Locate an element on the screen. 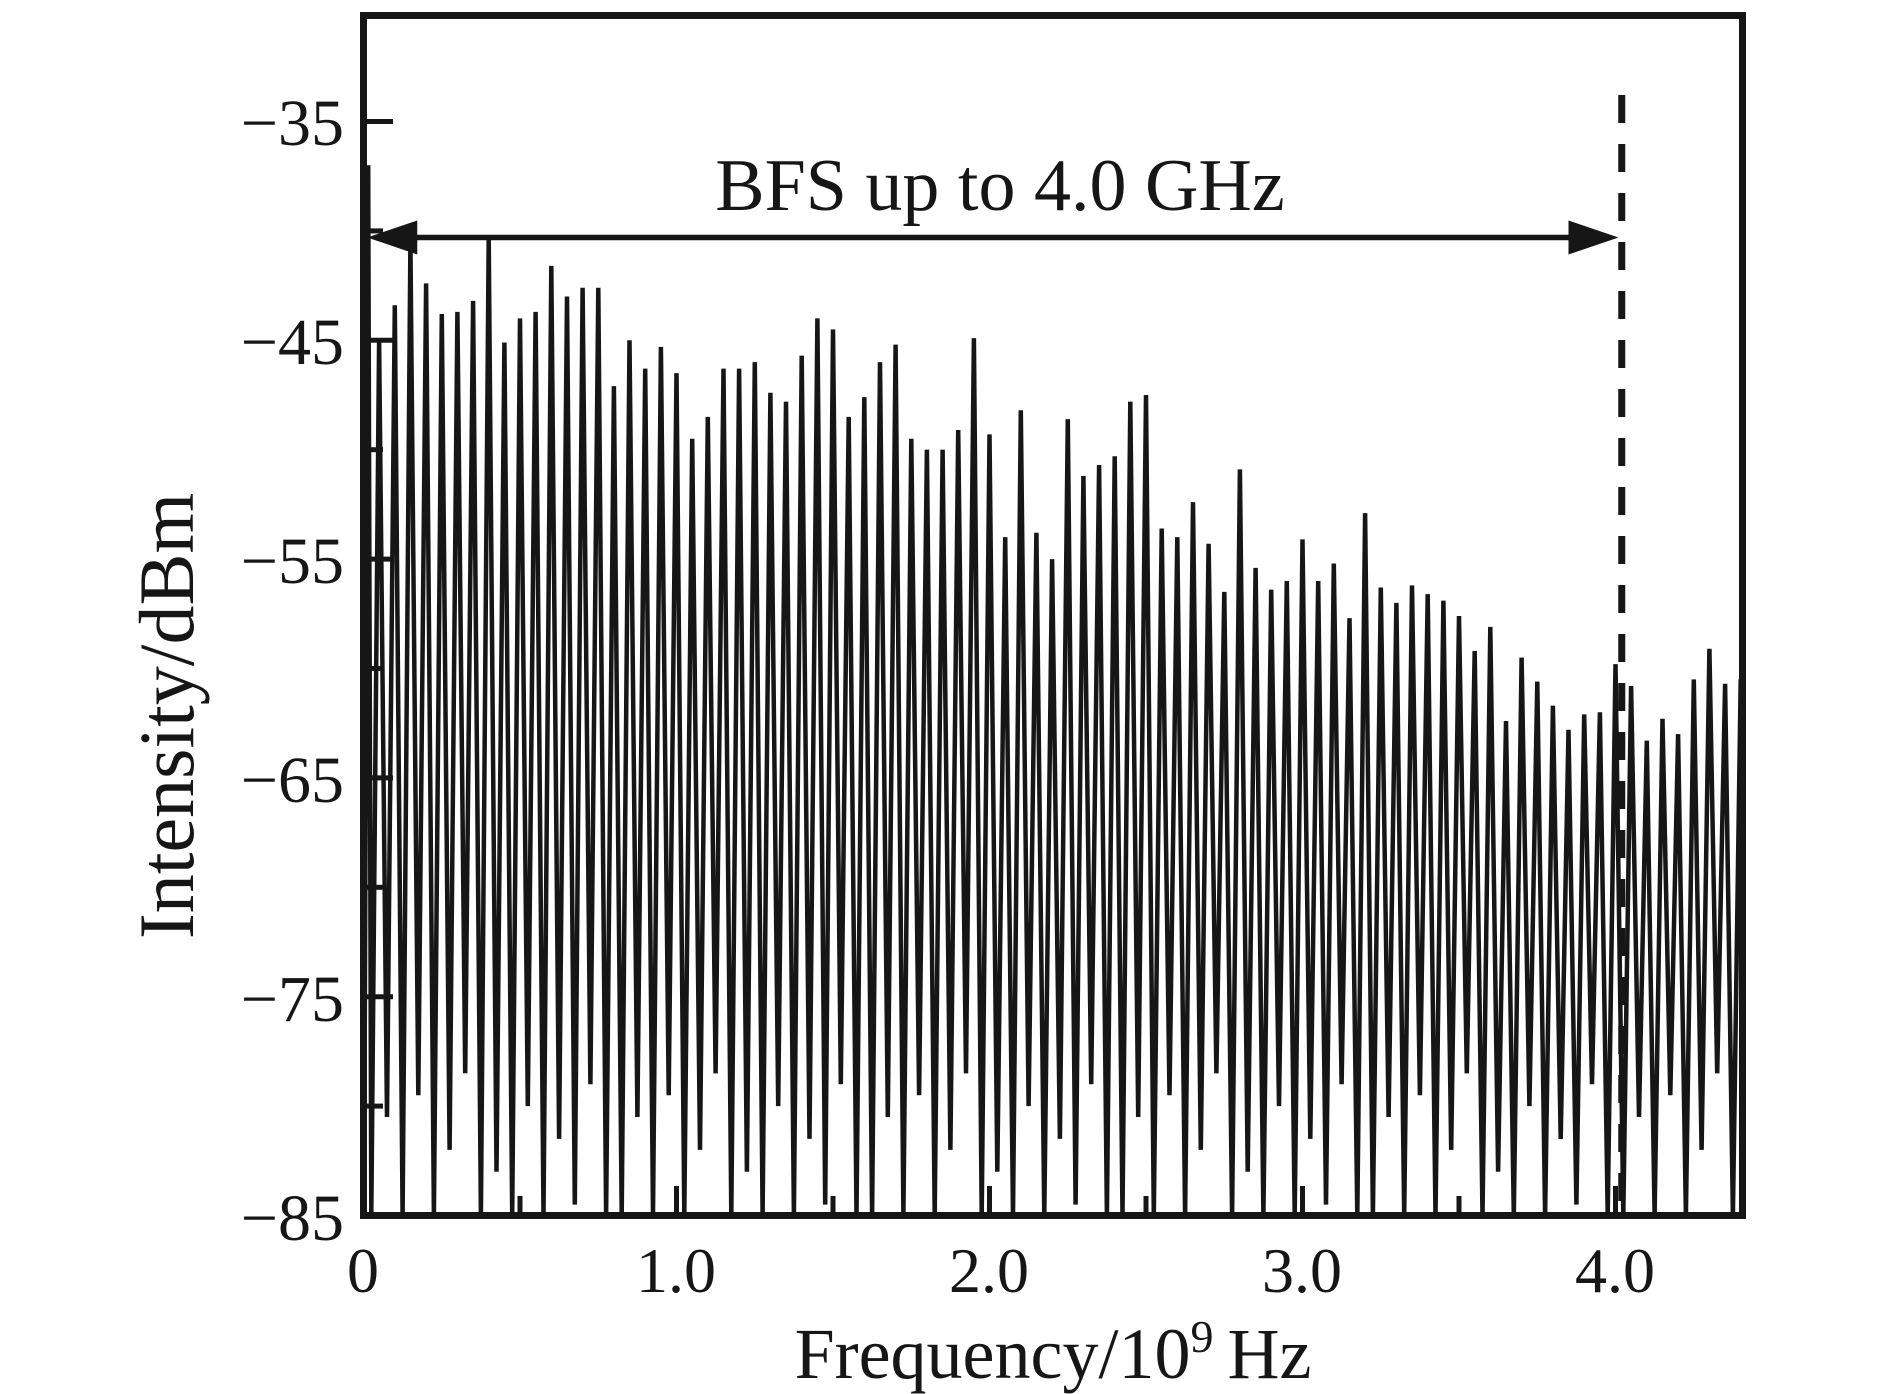  y-tick-label: −45 is located at coordinates (292, 342).